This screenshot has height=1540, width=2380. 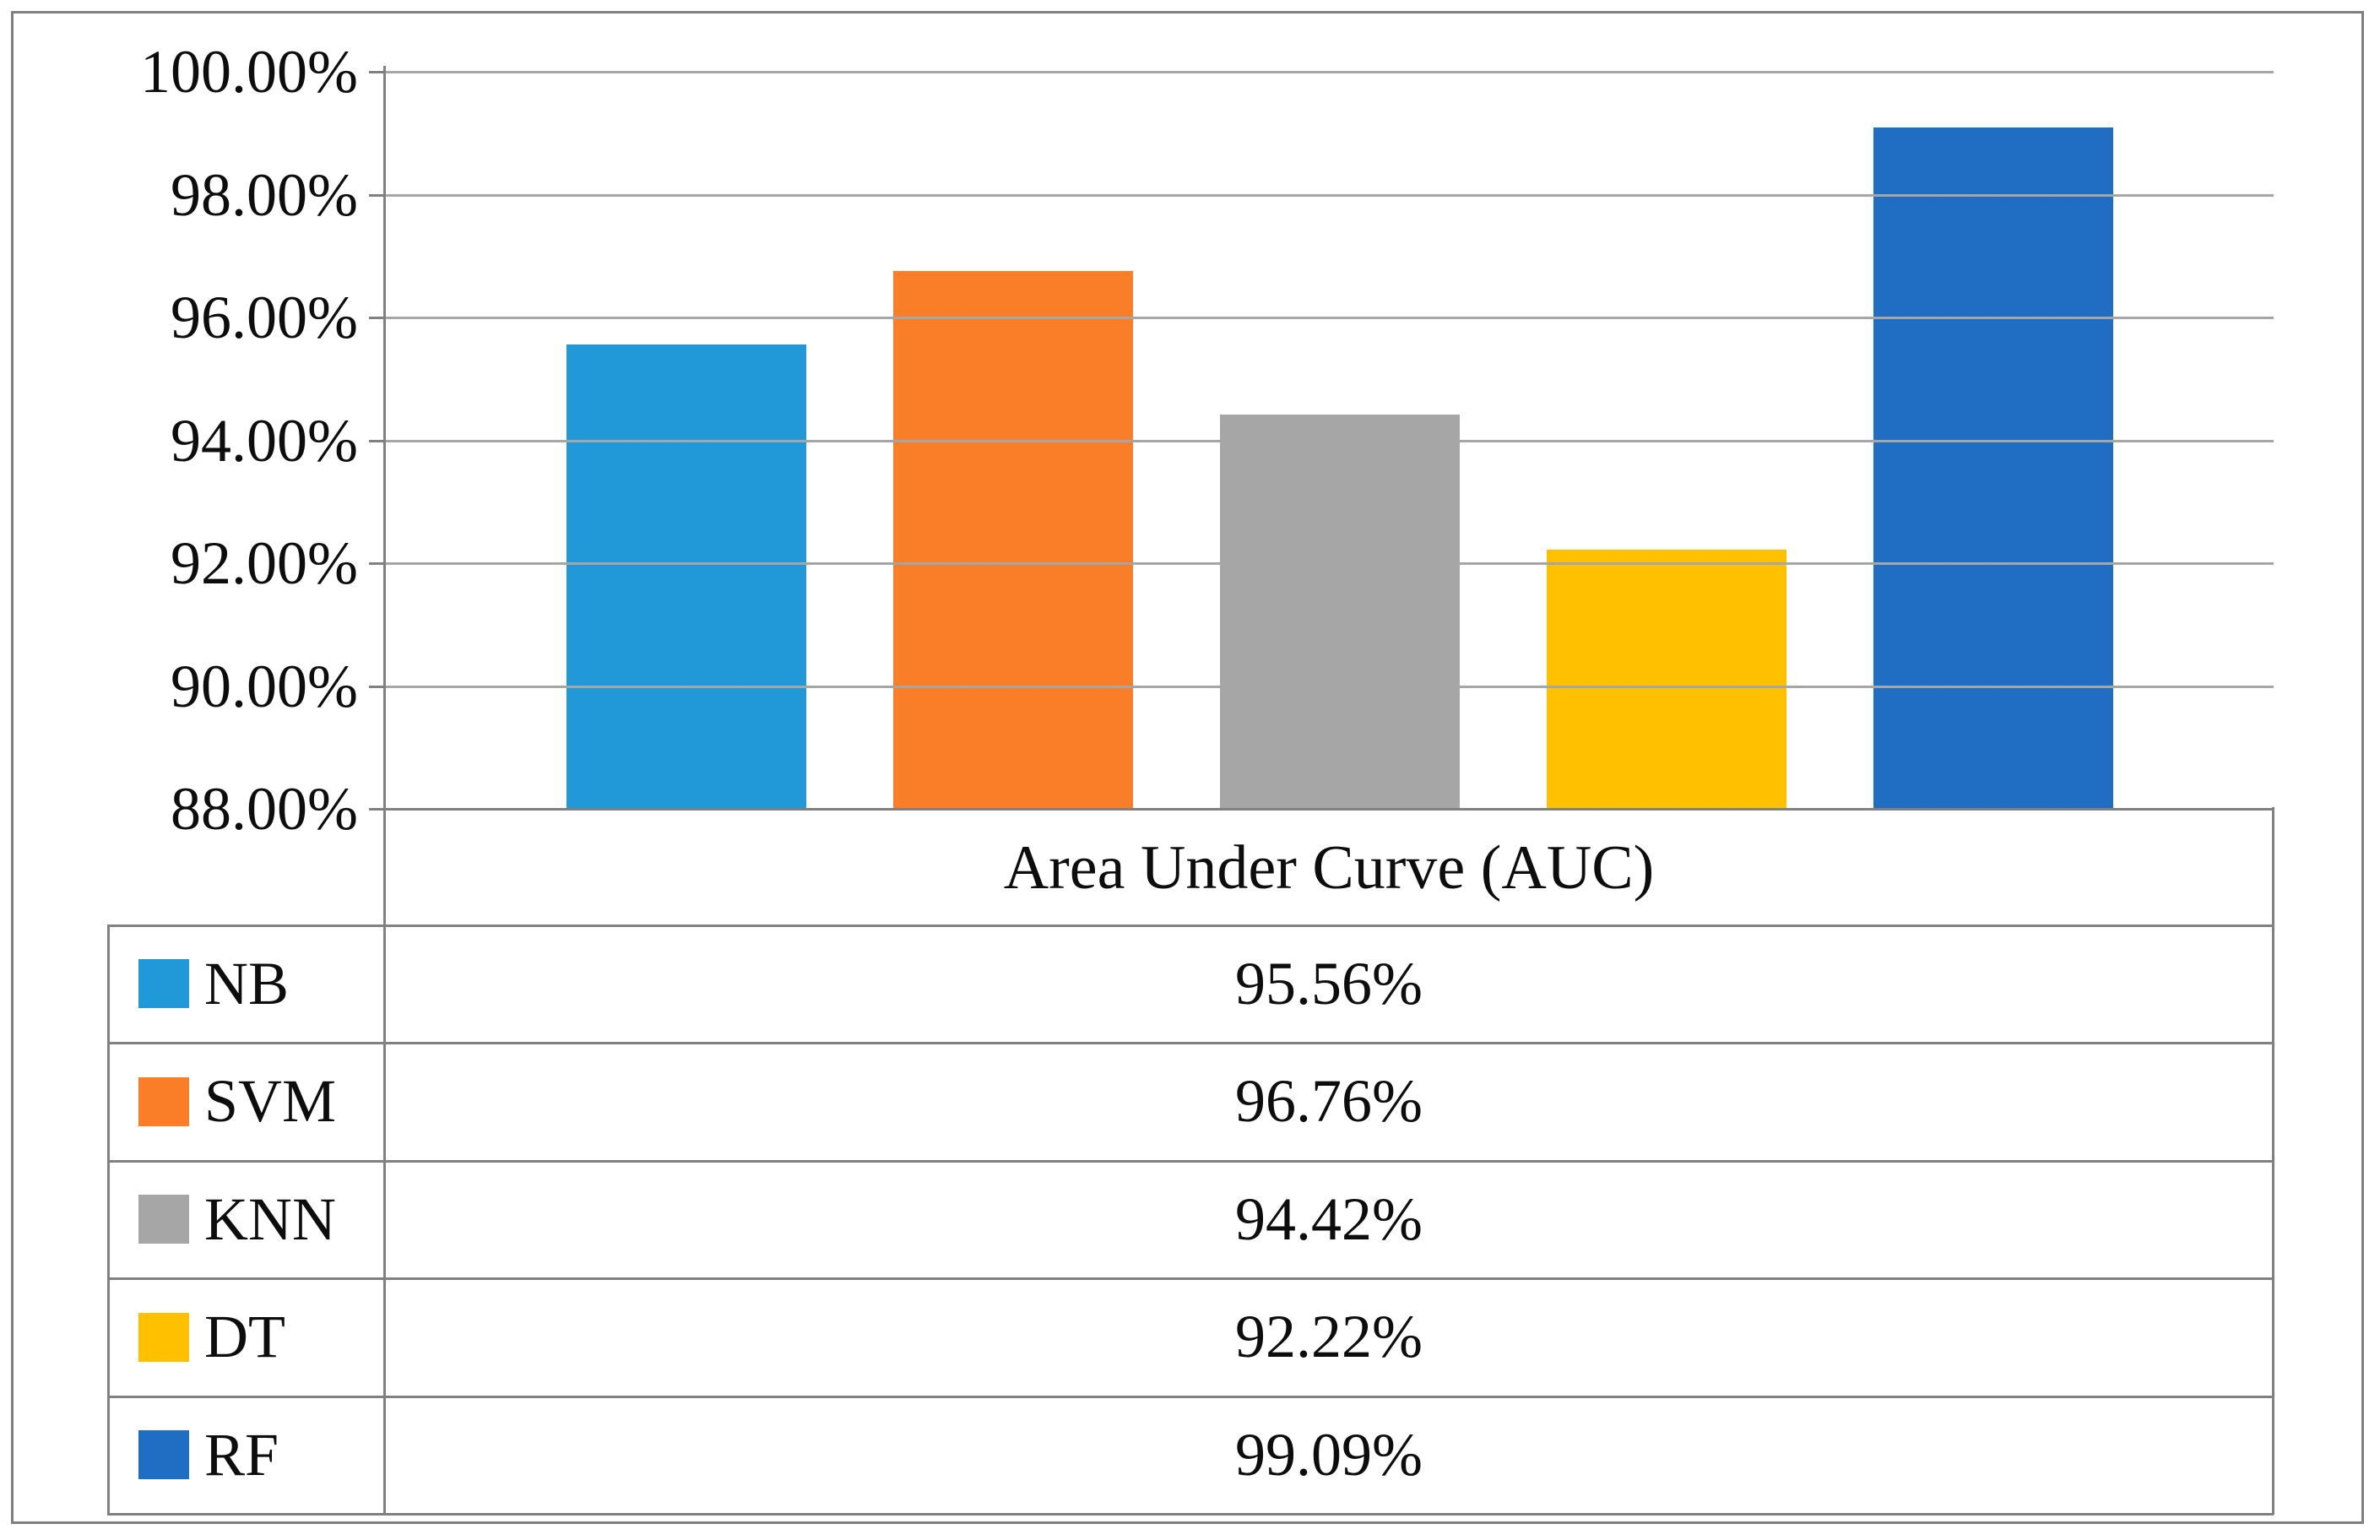 I want to click on legend-label-dt: DT, so click(x=244, y=1336).